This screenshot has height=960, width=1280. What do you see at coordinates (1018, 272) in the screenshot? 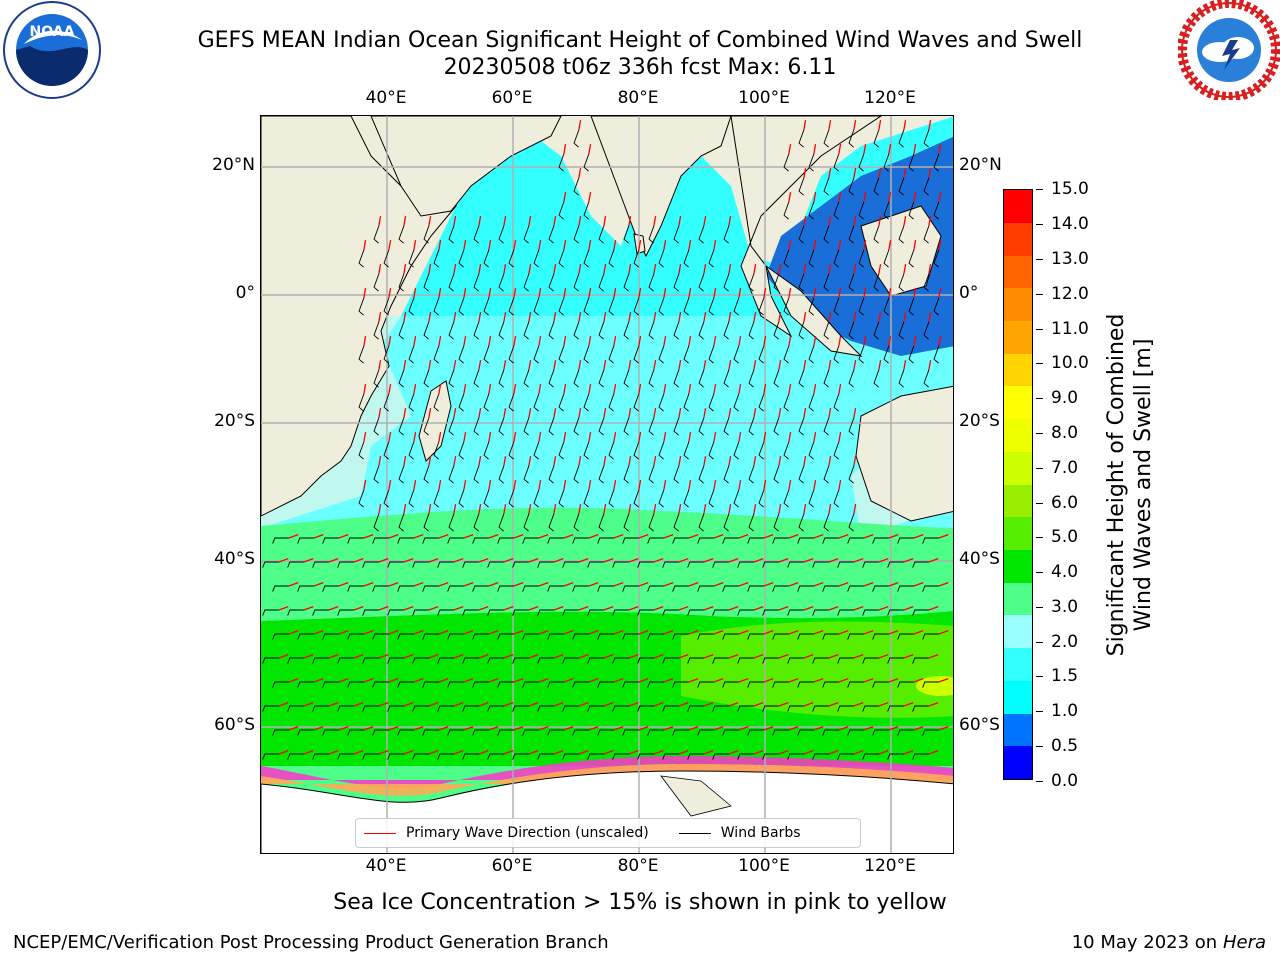
I see `colorbar-segment` at bounding box center [1018, 272].